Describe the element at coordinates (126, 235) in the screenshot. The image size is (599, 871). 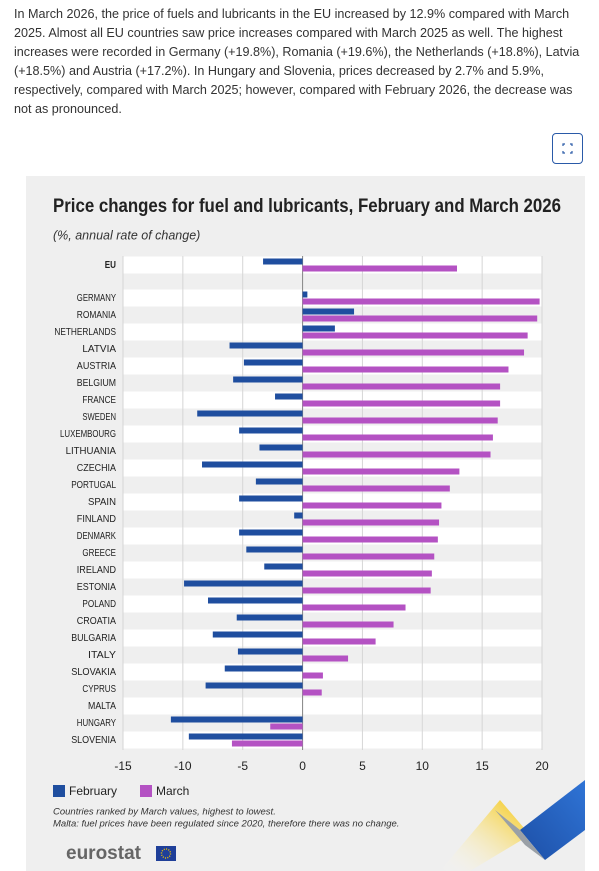
I see `chart-subtitle: (%, annual rate of change)` at that location.